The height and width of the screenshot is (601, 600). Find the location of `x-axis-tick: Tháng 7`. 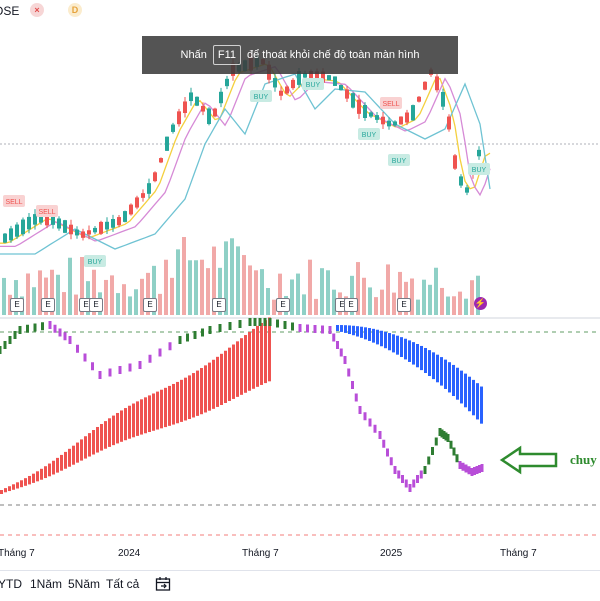

x-axis-tick: Tháng 7 is located at coordinates (17, 553).